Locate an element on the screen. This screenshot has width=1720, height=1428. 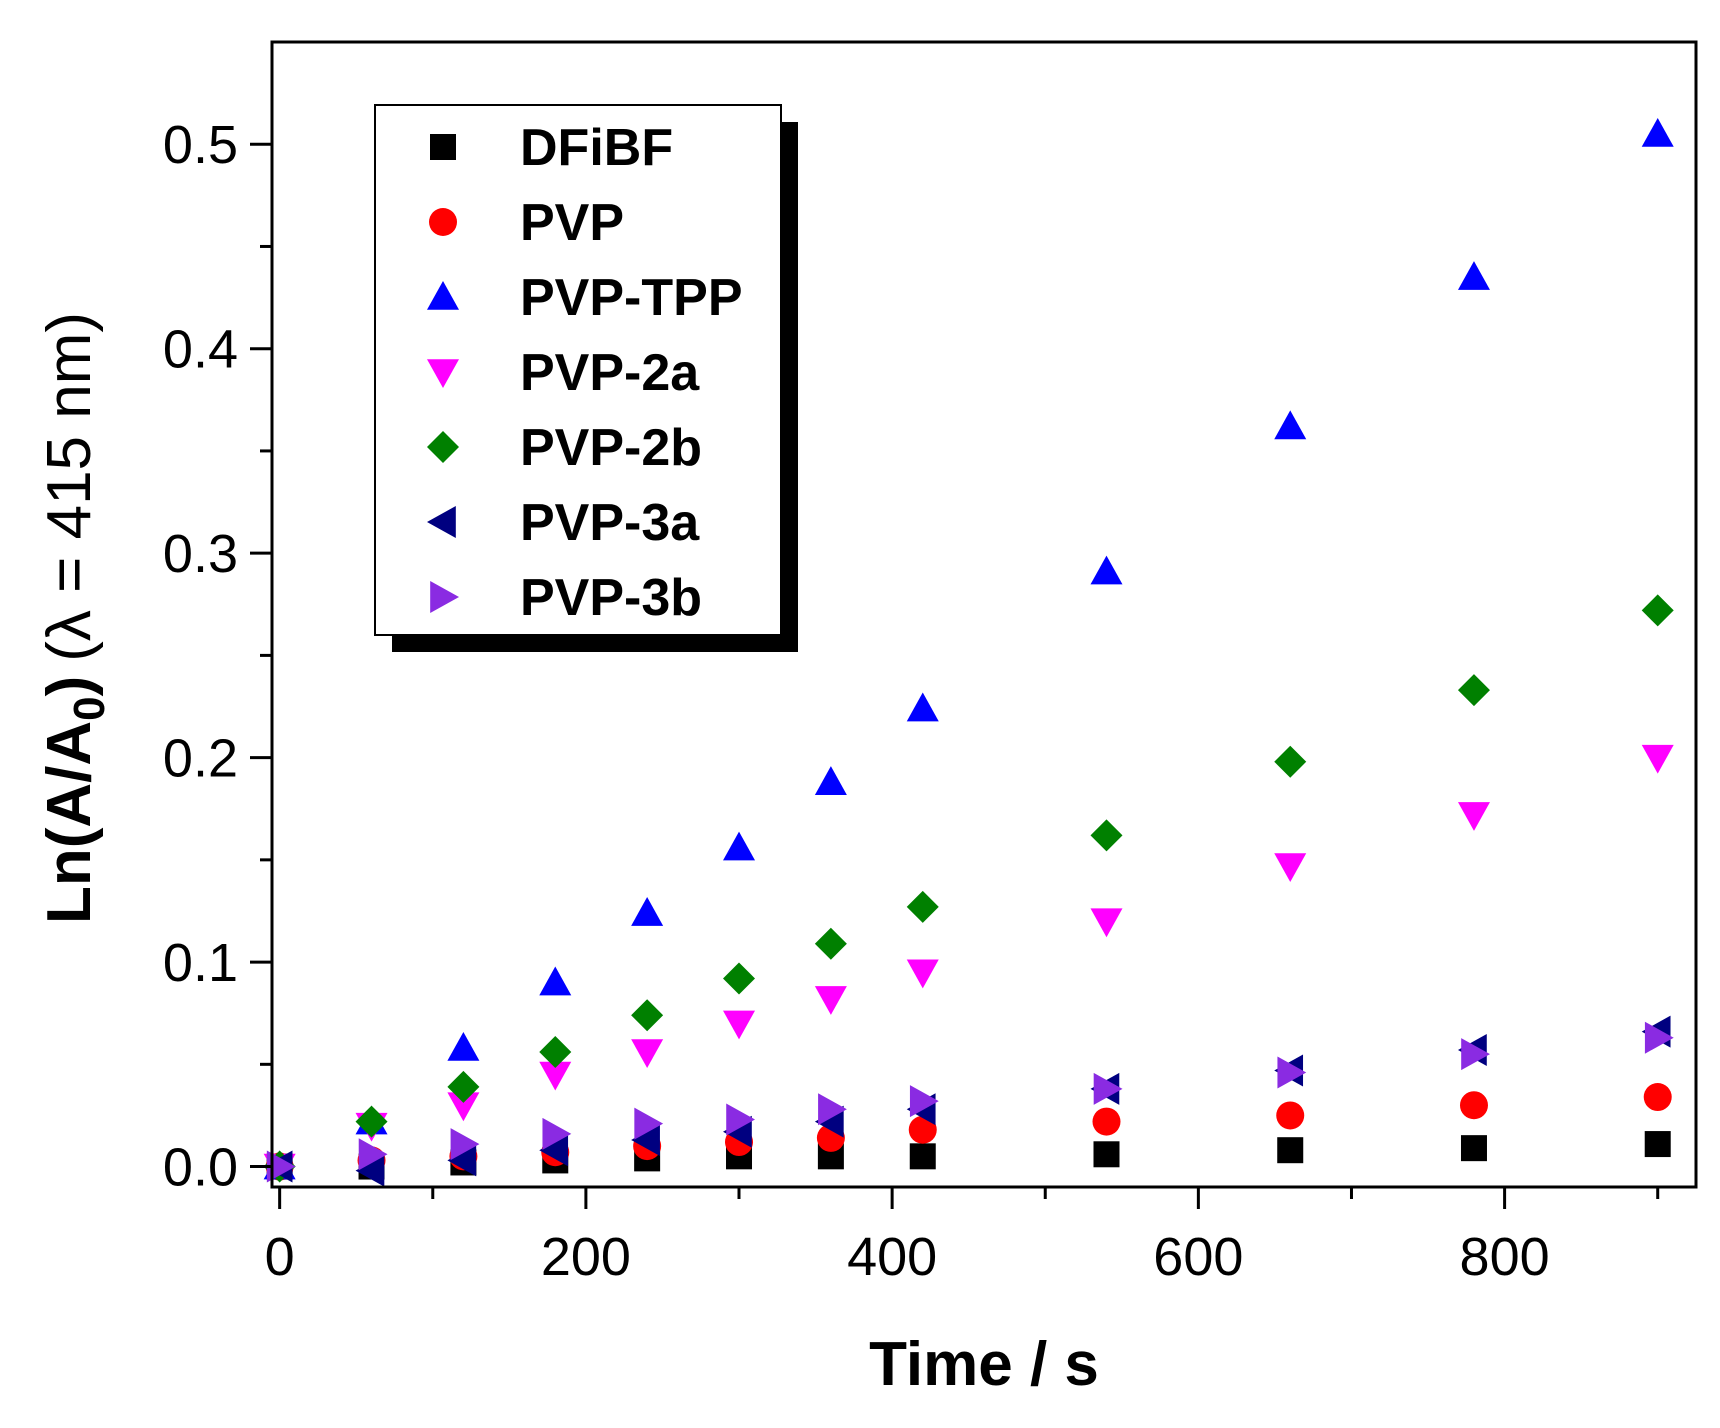
legend-item: PVP-TPP is located at coordinates (585, 298).